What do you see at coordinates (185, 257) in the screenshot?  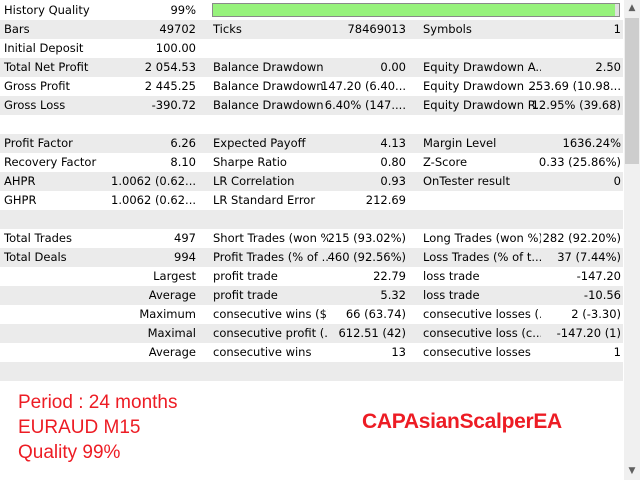 I see `cell-value-1: 994` at bounding box center [185, 257].